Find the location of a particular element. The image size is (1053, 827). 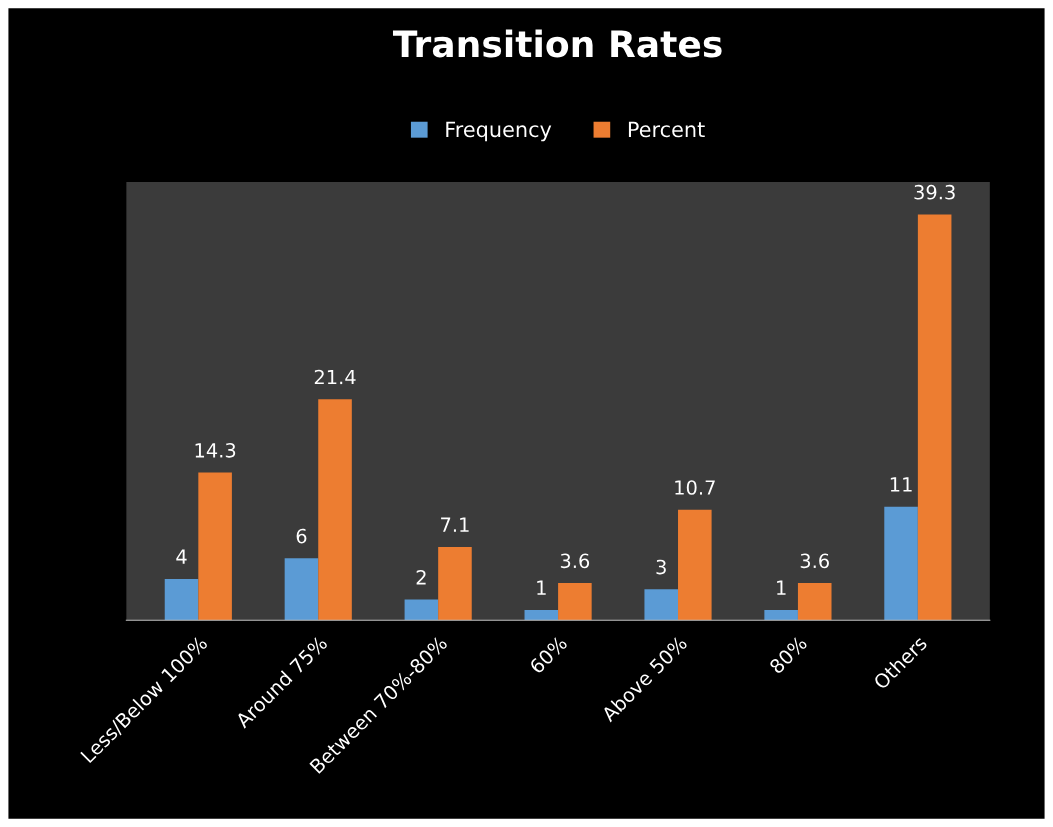

chart-title: Transition Rates is located at coordinates (557, 43).